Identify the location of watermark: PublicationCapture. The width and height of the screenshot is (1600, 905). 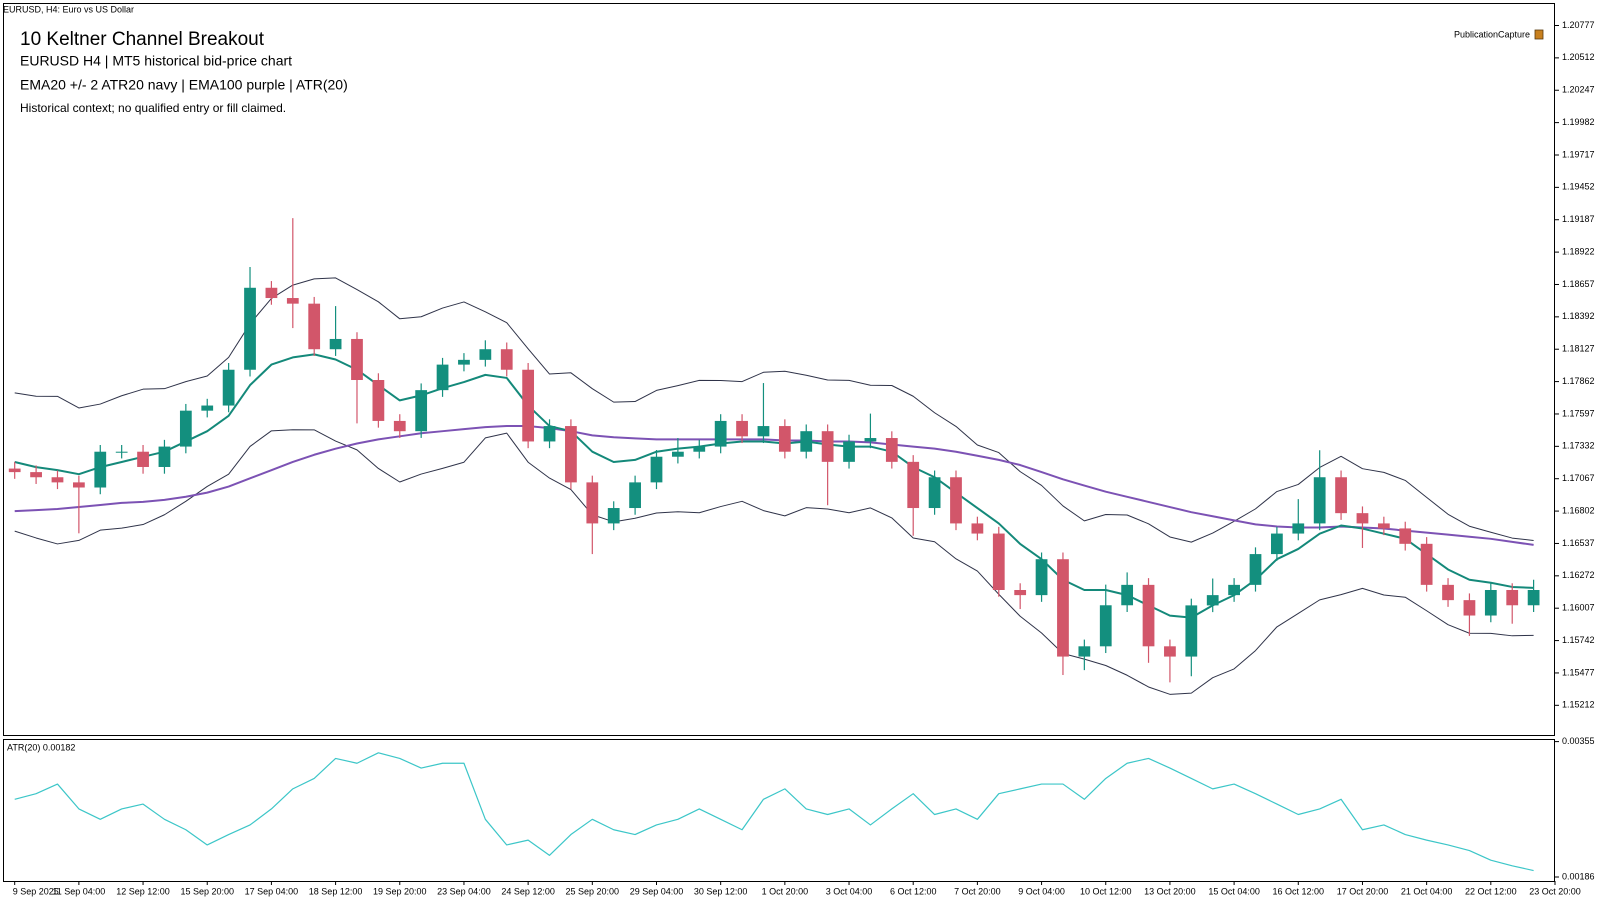
(1492, 34).